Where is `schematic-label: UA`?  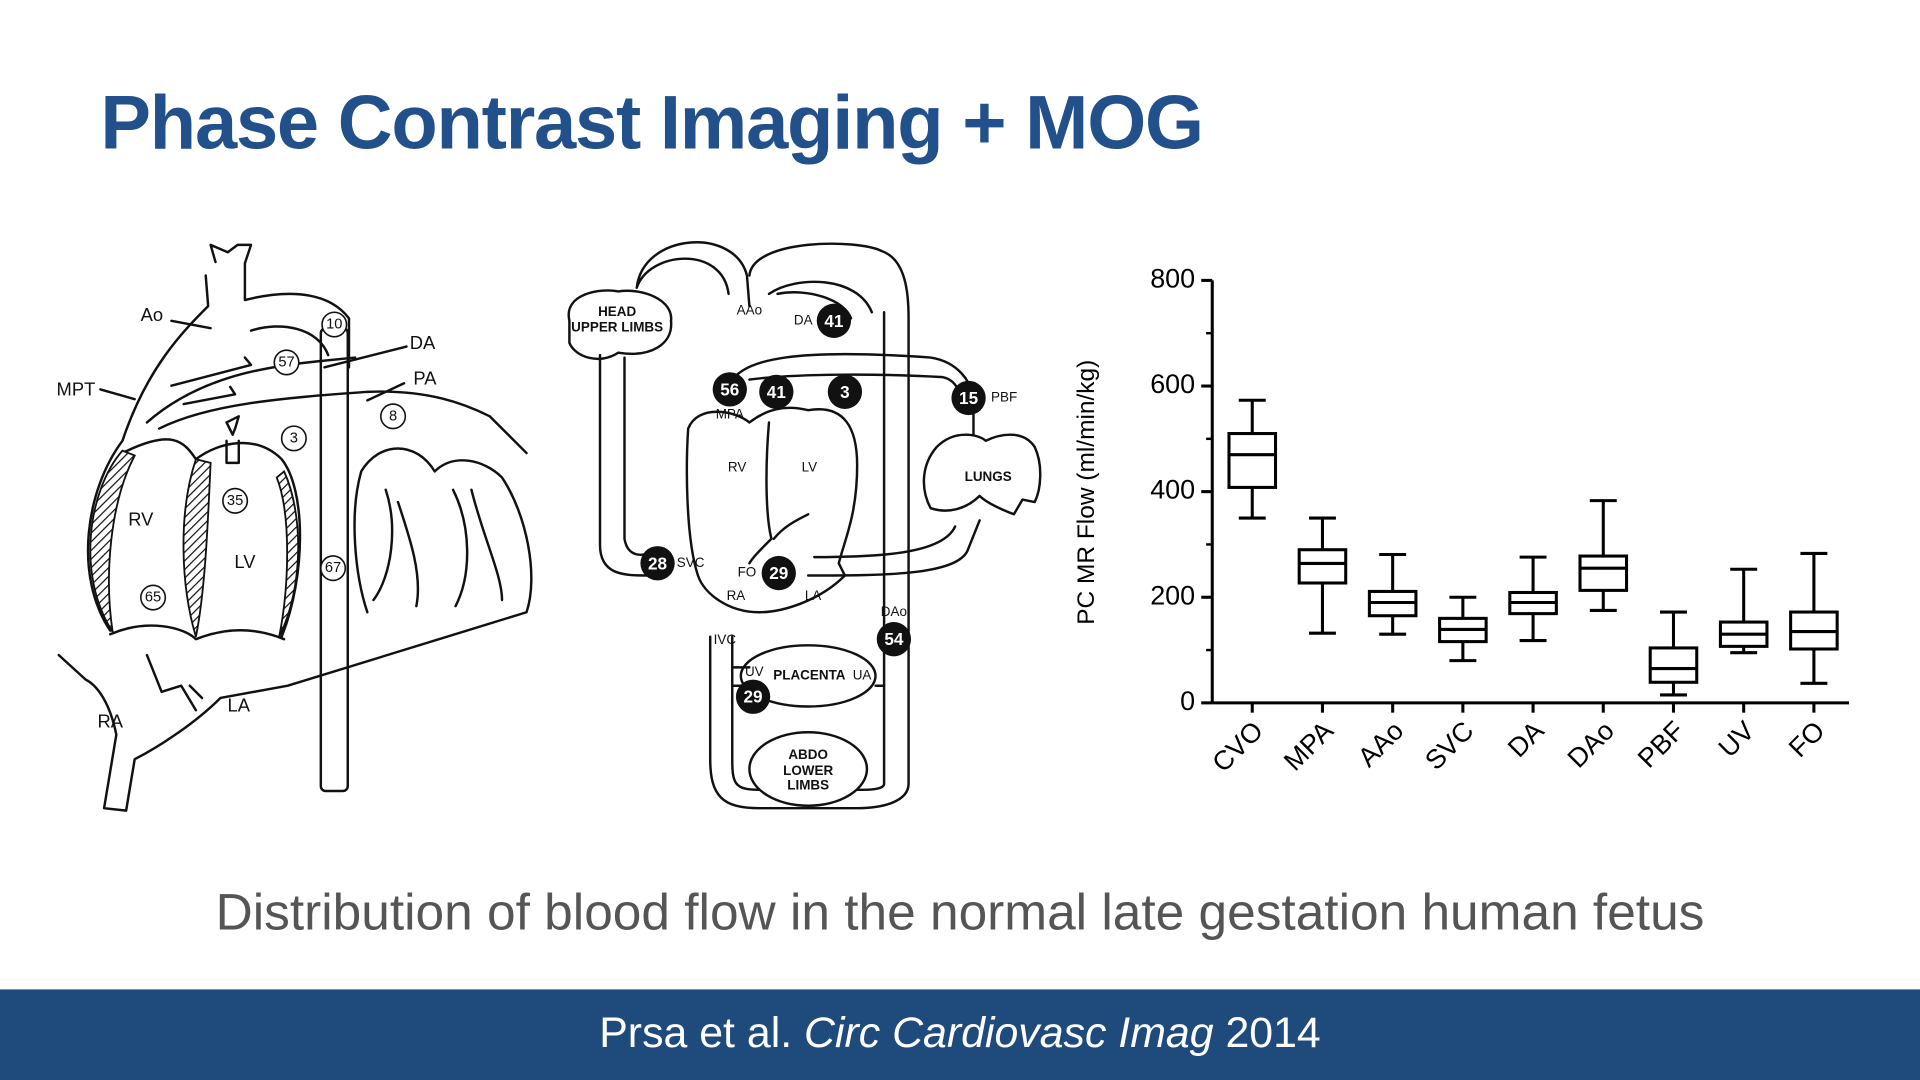 schematic-label: UA is located at coordinates (862, 674).